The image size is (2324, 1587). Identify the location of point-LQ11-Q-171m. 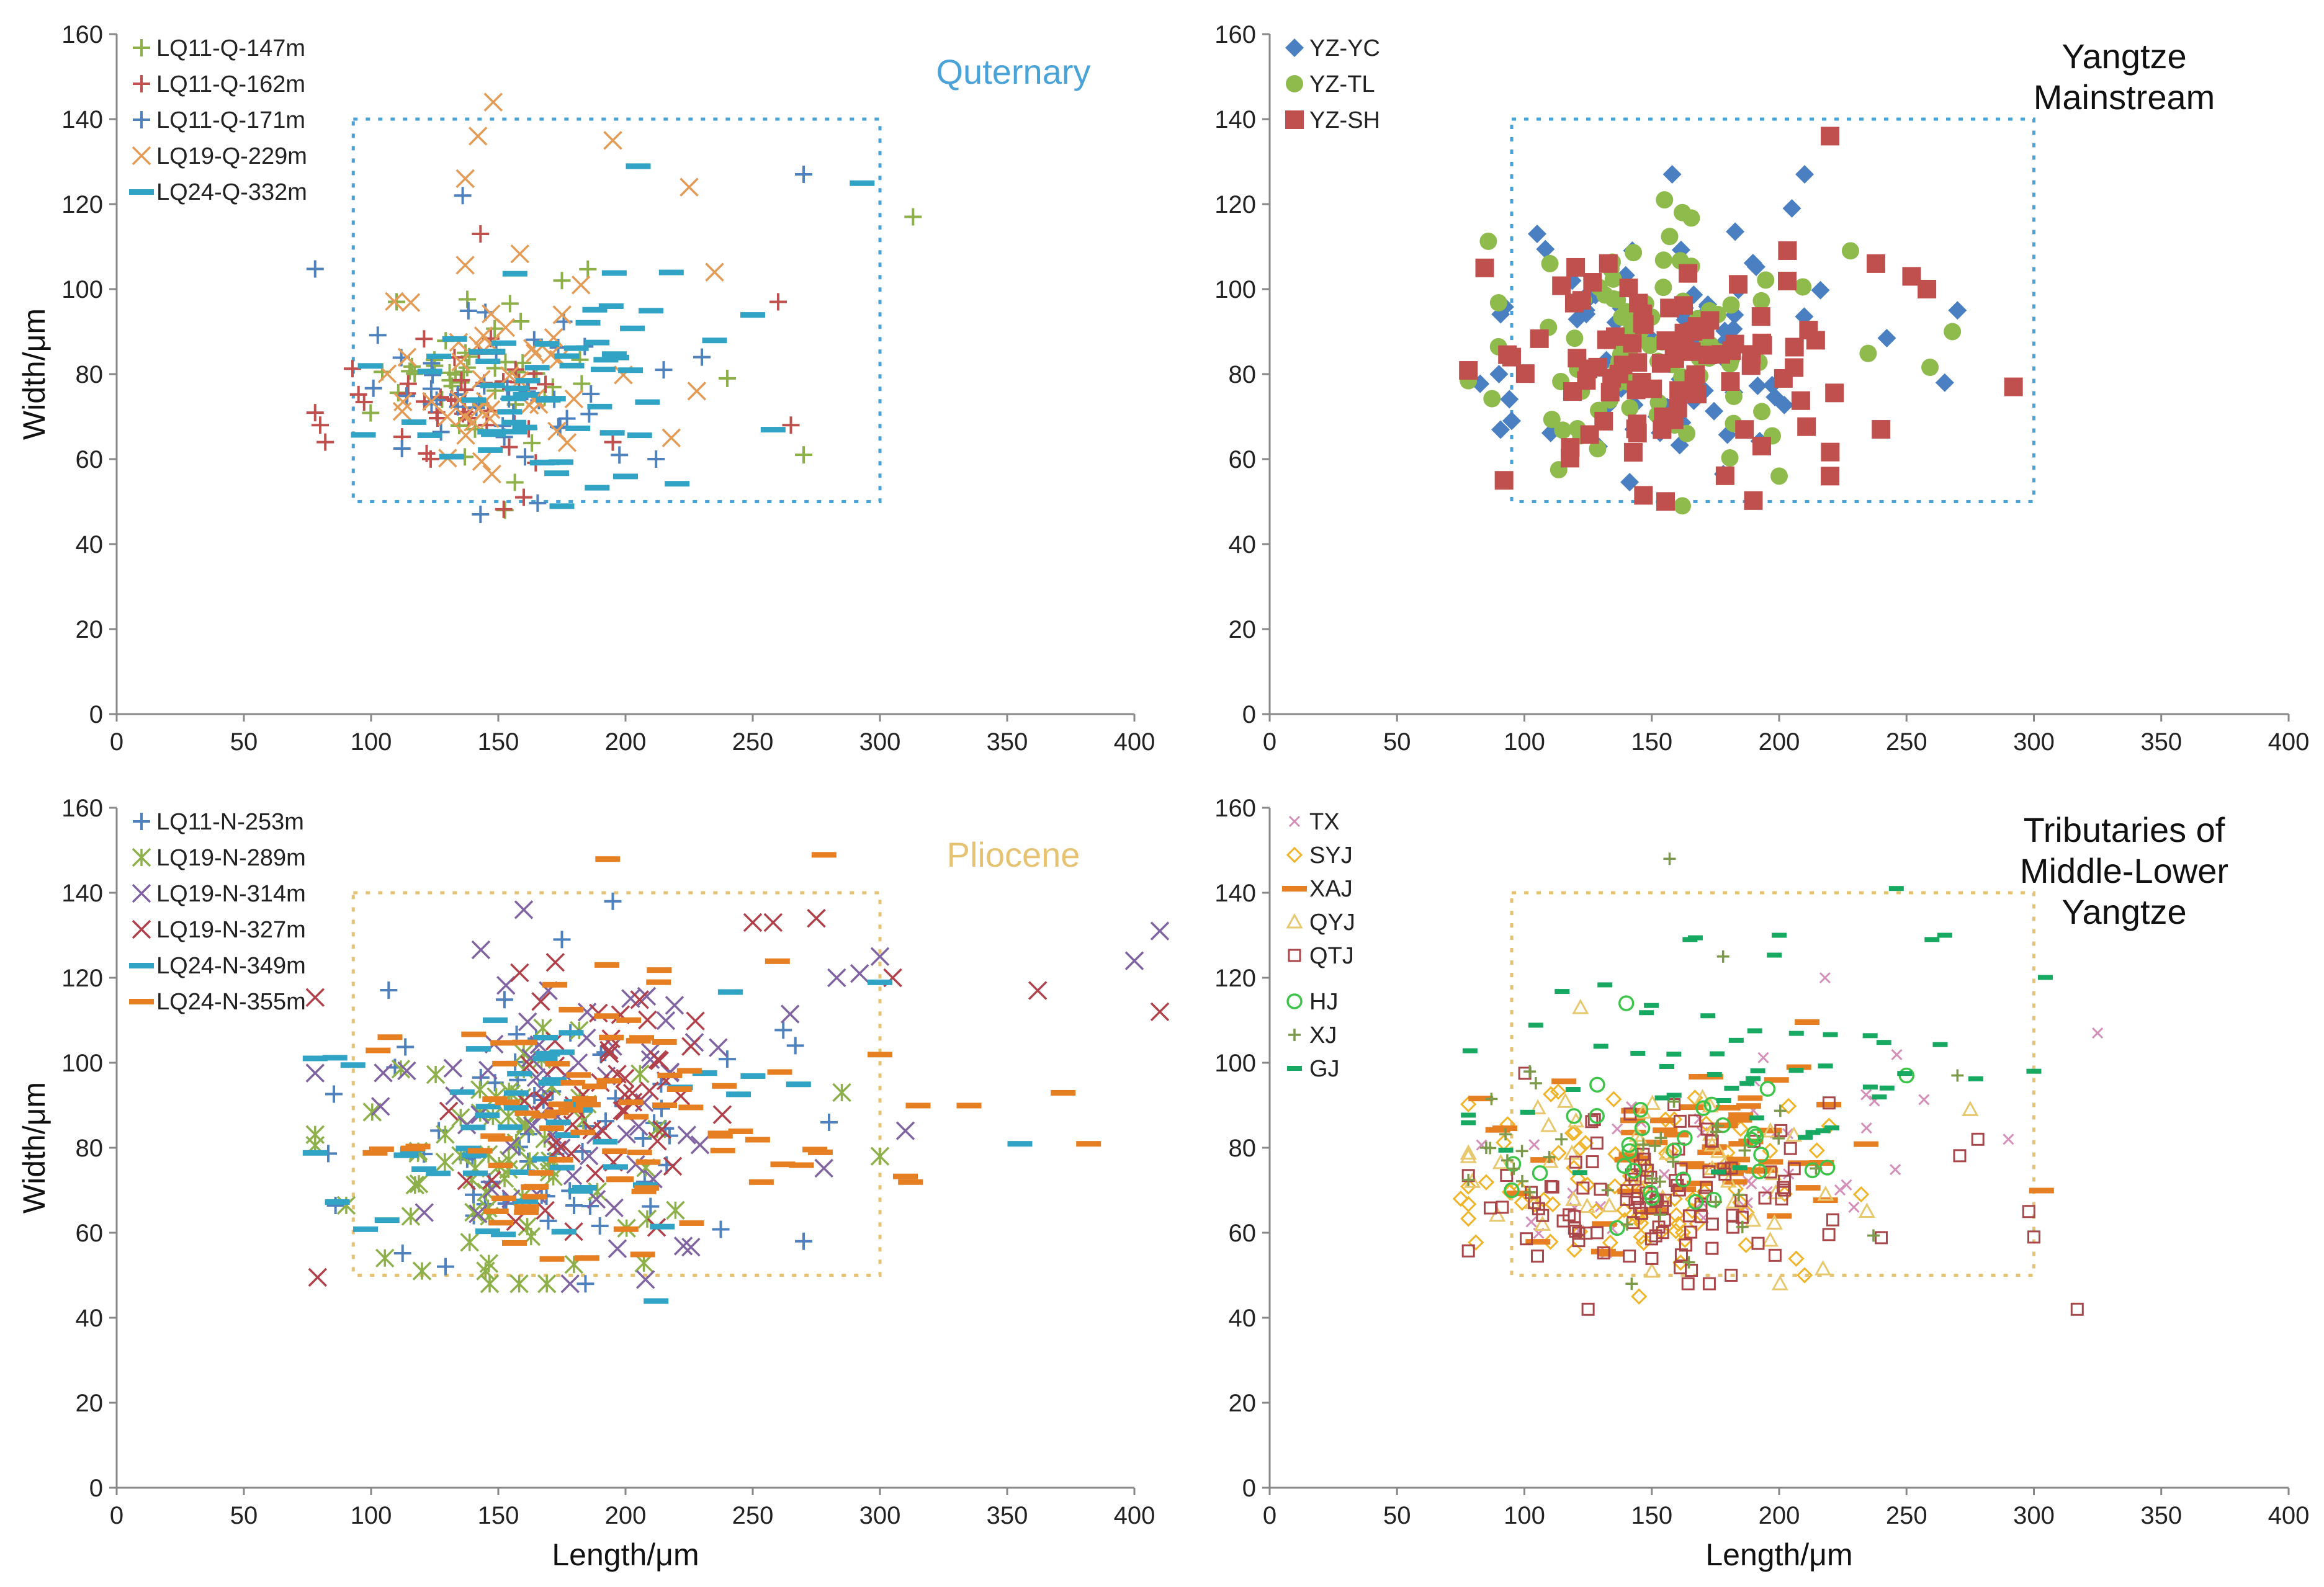
(591, 394).